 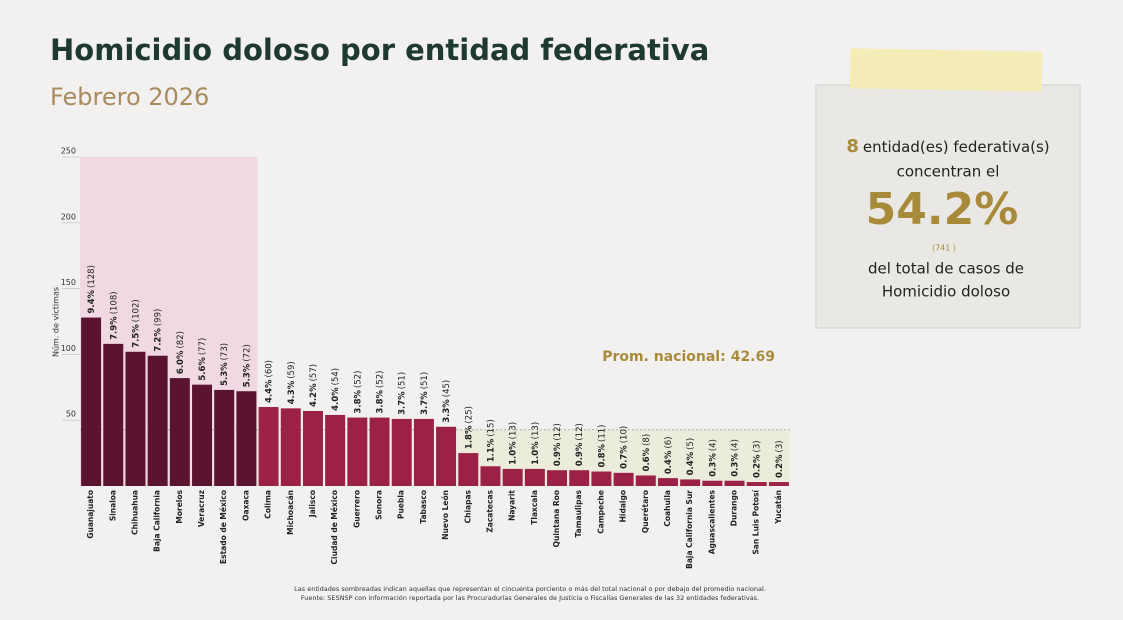 I want to click on x-tick-label: Baja California Sur, so click(x=689, y=529).